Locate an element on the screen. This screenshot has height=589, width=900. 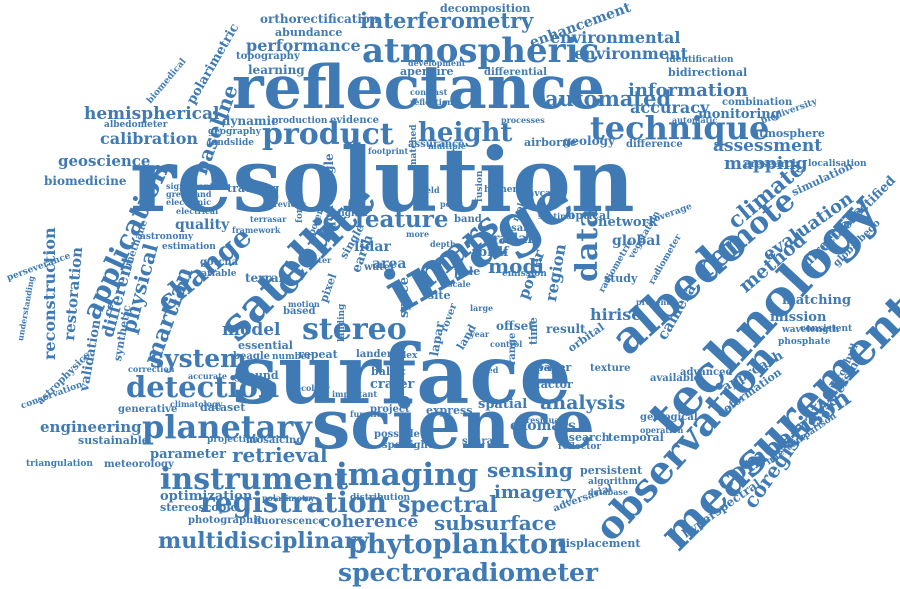
word: digital is located at coordinates (351, 214).